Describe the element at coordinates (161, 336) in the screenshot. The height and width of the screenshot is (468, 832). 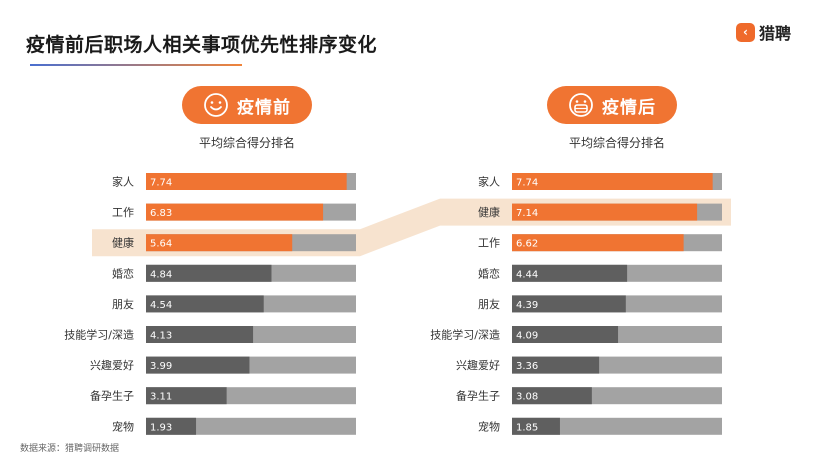
I see `data-label: 4.13` at that location.